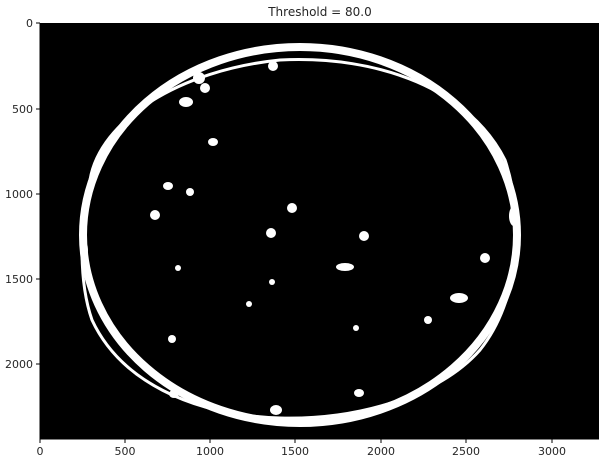 The image size is (604, 469). I want to click on x-tick-label: 1000, so click(210, 451).